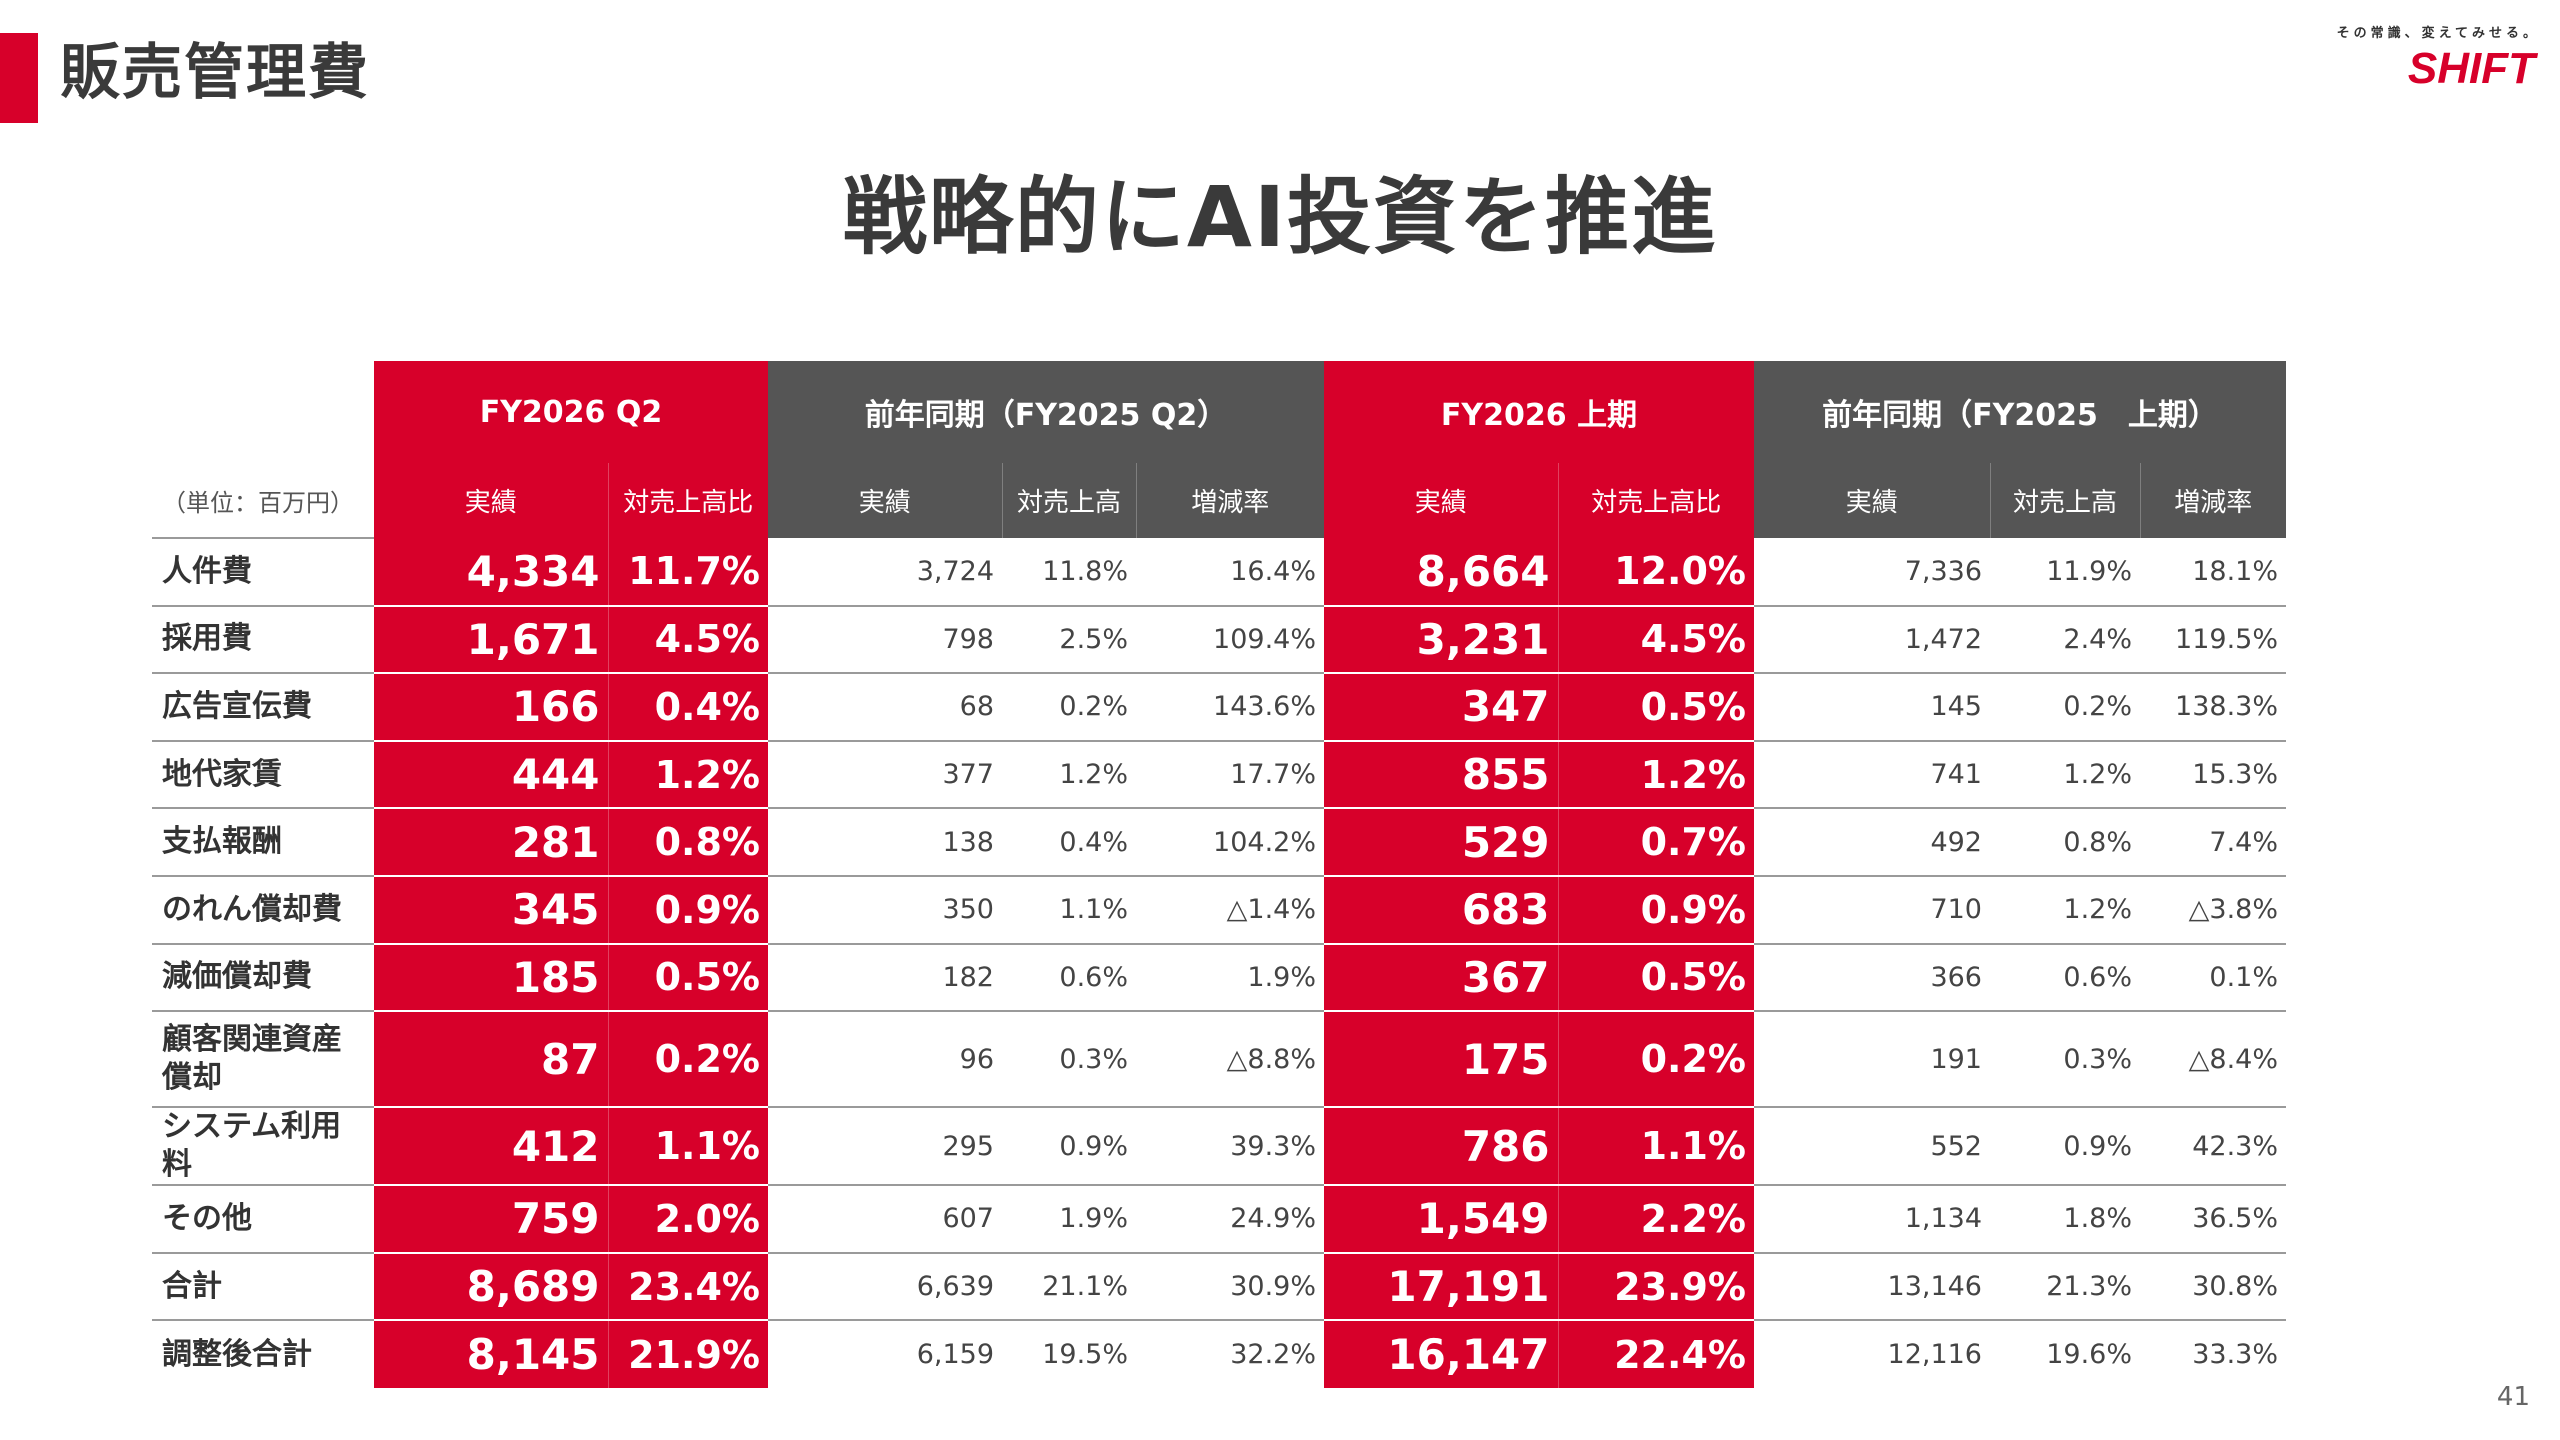 This screenshot has width=2560, height=1440. Describe the element at coordinates (885, 910) in the screenshot. I see `table-cell: 350` at that location.